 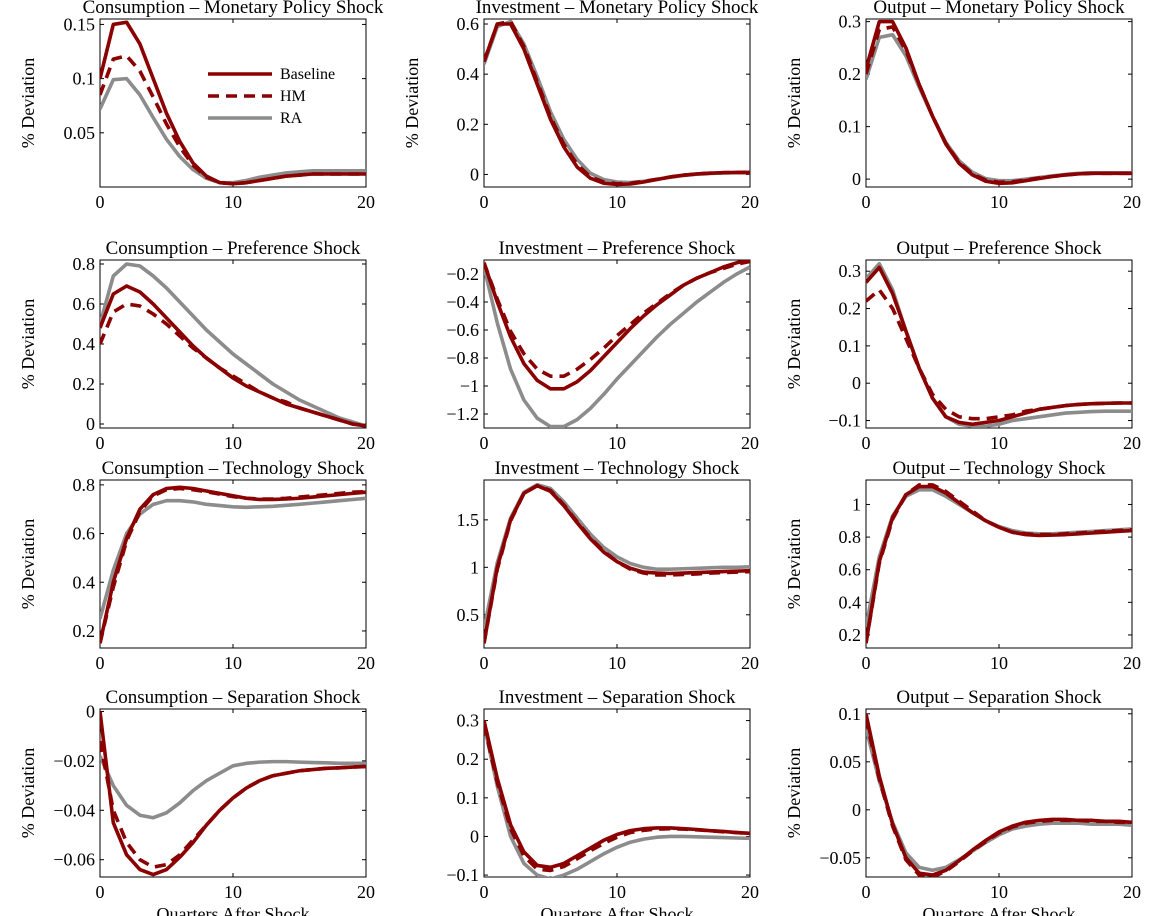 I want to click on y-tick-label: −0.1, so click(x=462, y=875).